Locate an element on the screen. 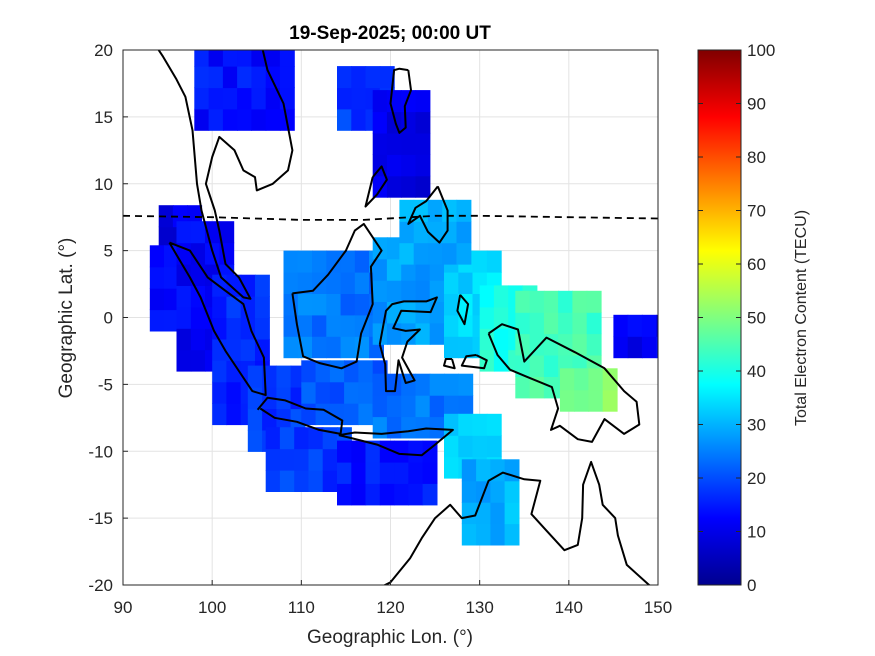 This screenshot has width=875, height=656. colorbar-tick-label: 80 is located at coordinates (756, 157).